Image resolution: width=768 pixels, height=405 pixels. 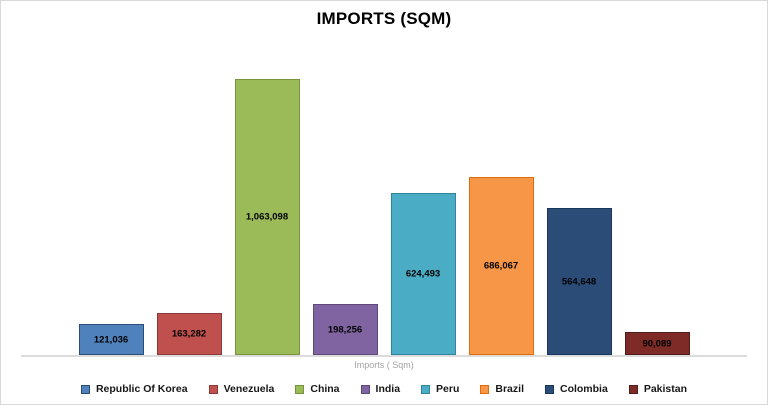 I want to click on bar-value-label-venezuela: 163,282, so click(x=189, y=334).